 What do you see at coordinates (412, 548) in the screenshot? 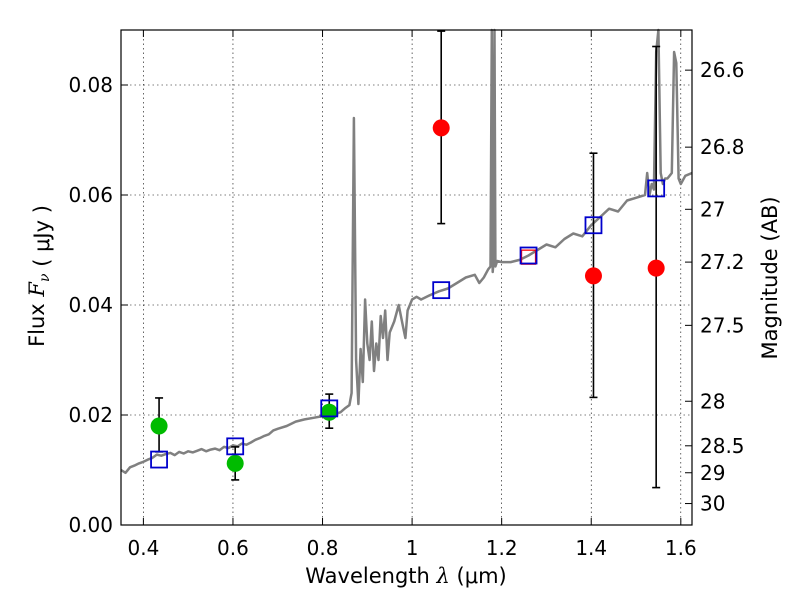
I see `x-tick-label: 1` at bounding box center [412, 548].